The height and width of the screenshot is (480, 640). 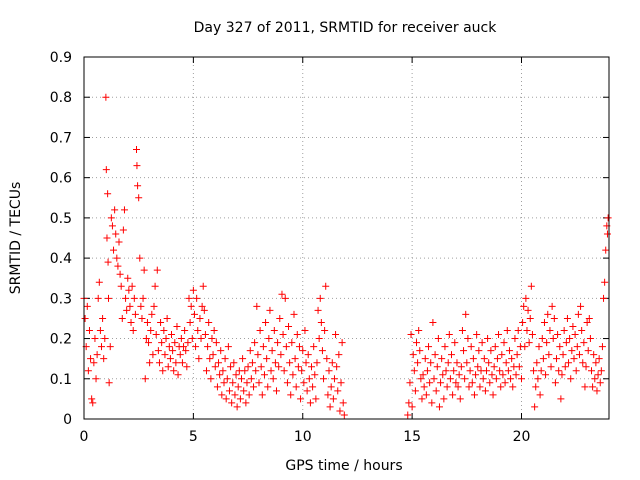 What do you see at coordinates (67, 420) in the screenshot?
I see `y-tick-label: 0` at bounding box center [67, 420].